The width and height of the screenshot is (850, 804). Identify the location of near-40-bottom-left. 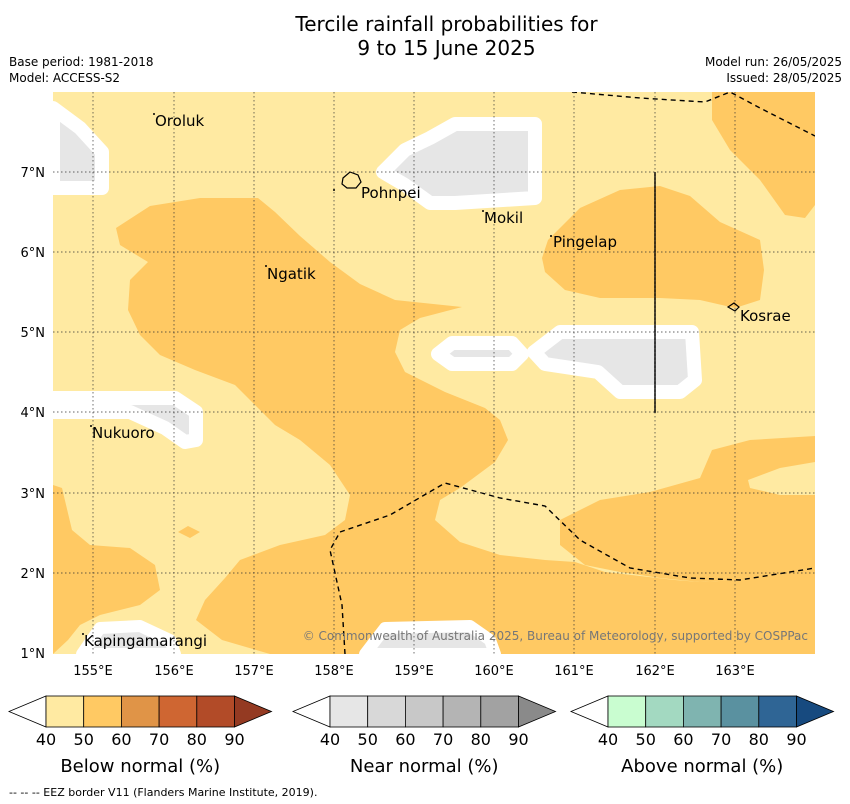
(128, 637).